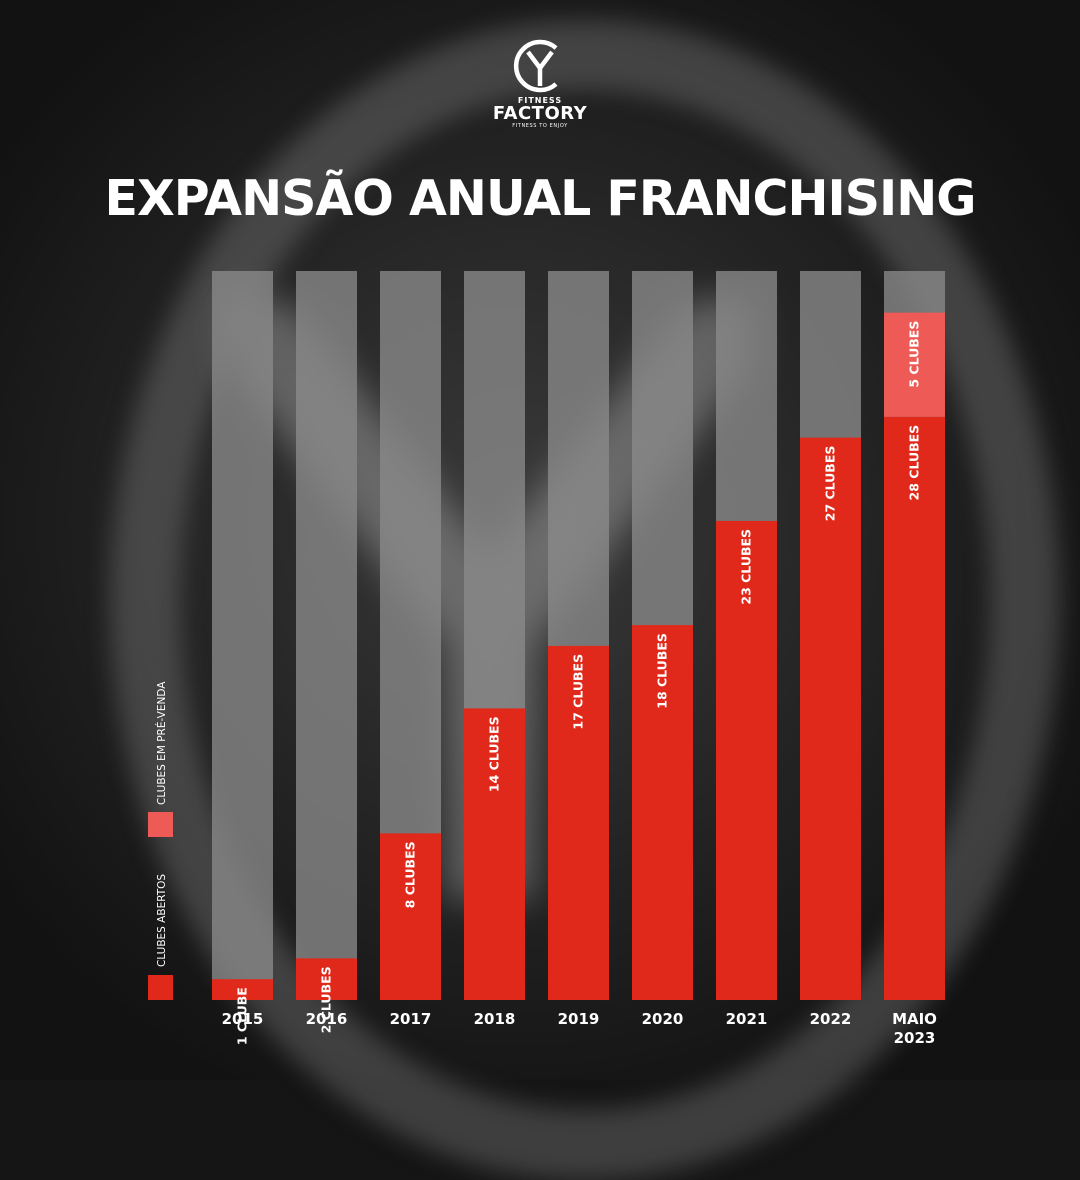  I want to click on bar-data-label: 23 CLUBES, so click(746, 567).